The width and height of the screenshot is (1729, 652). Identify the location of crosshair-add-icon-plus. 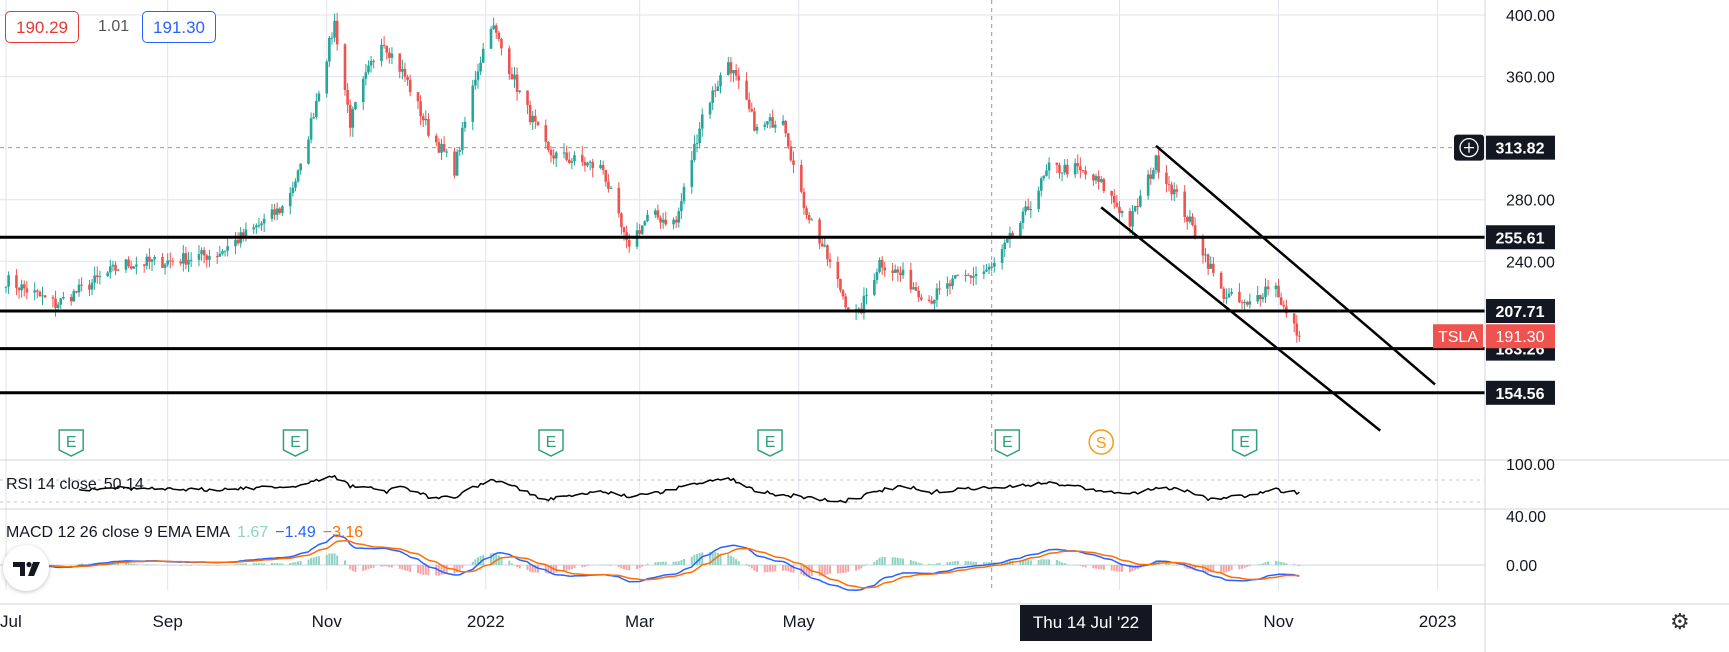
(1469, 147).